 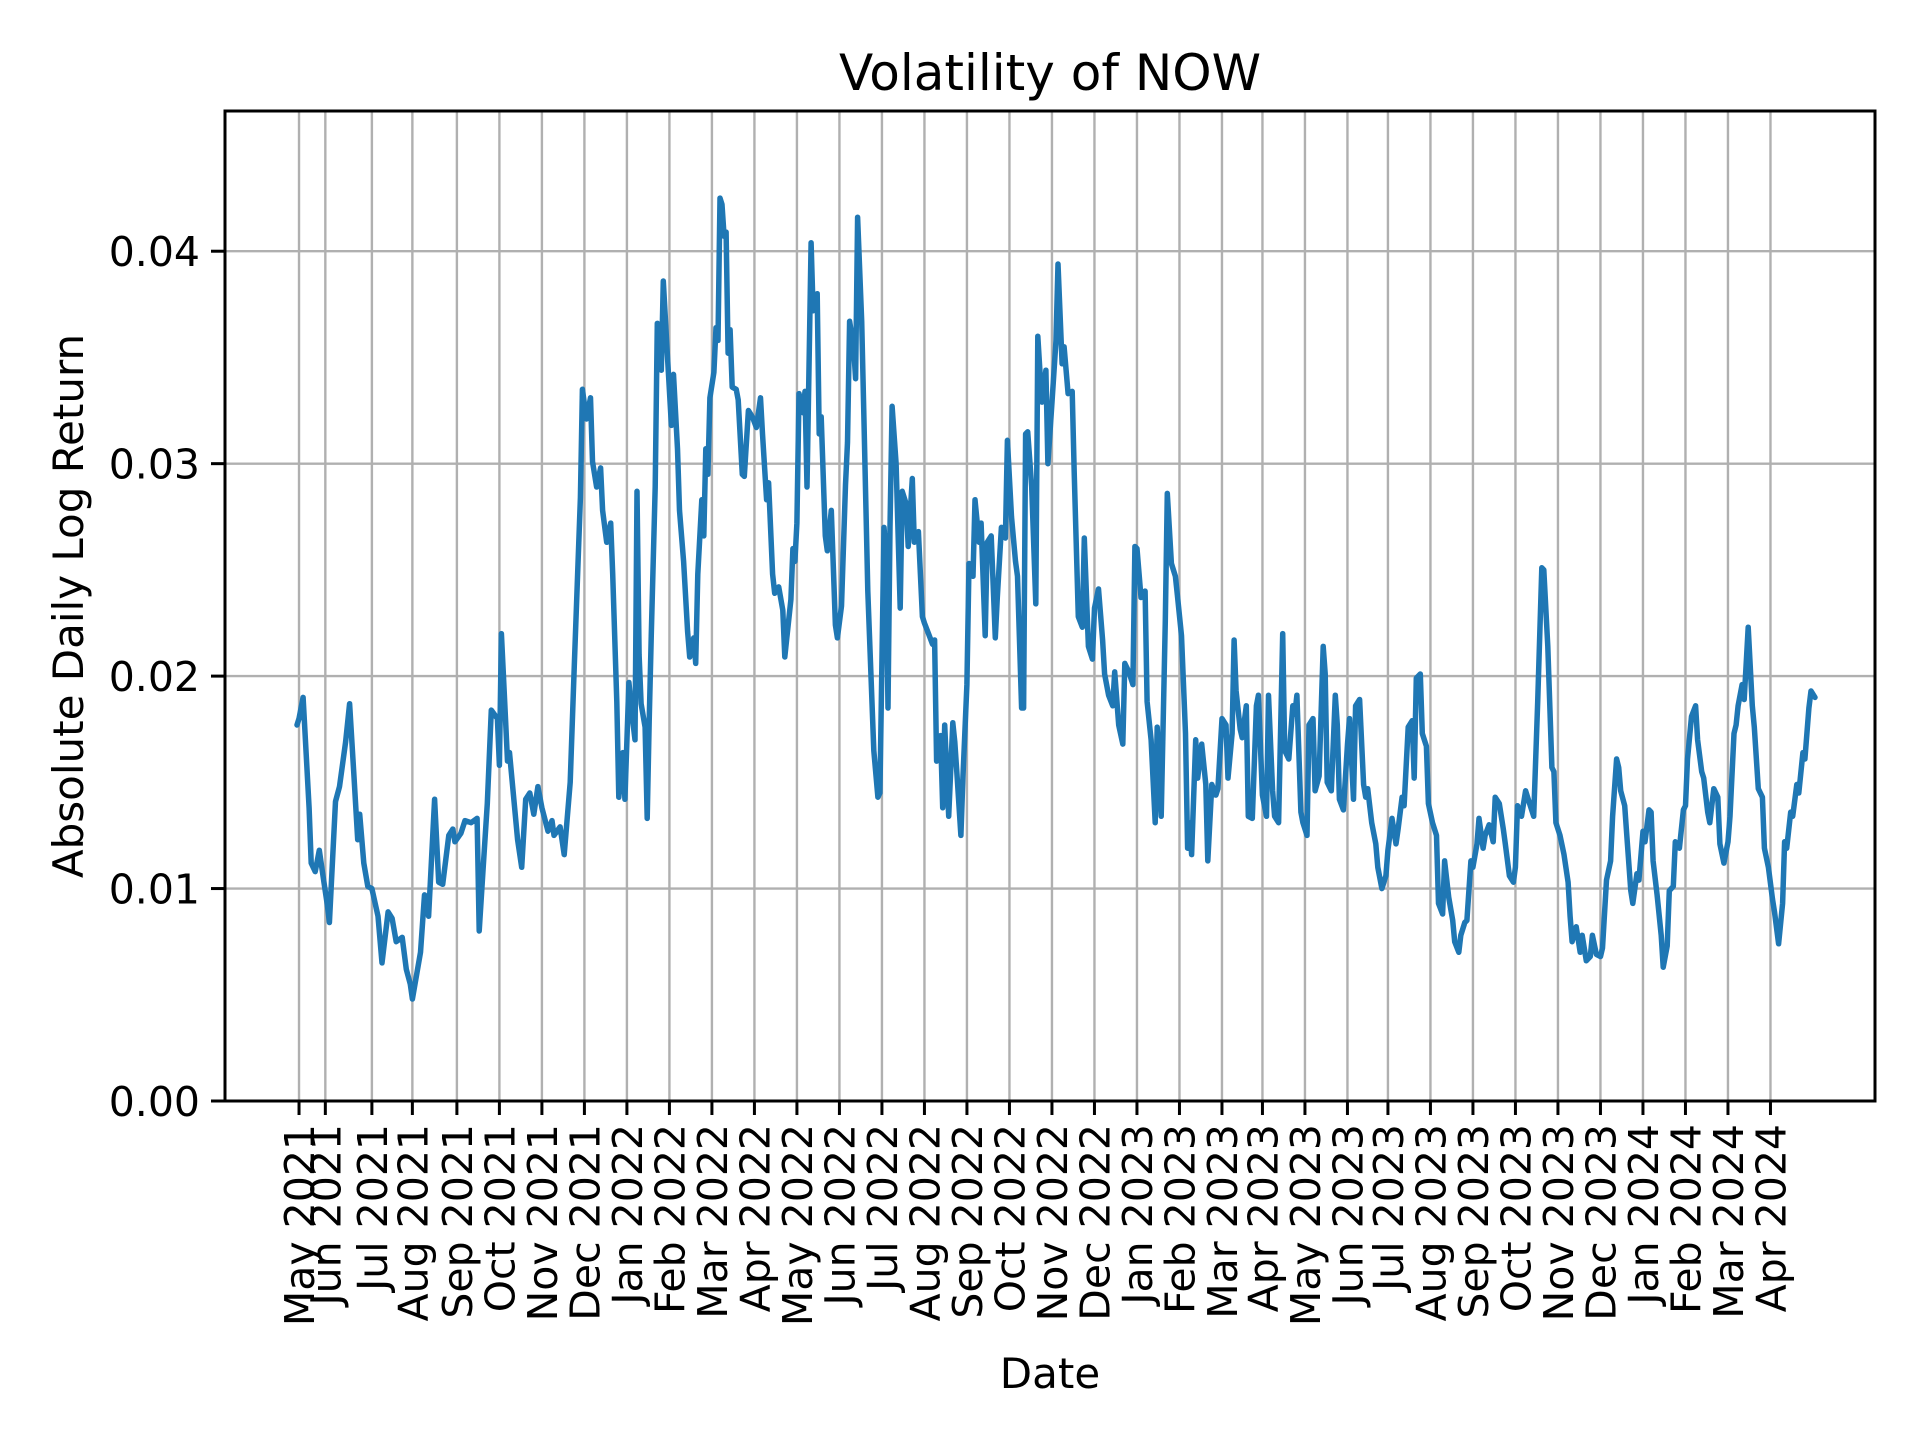 I want to click on x-tick-label: Apr 2024, so click(x=1771, y=1218).